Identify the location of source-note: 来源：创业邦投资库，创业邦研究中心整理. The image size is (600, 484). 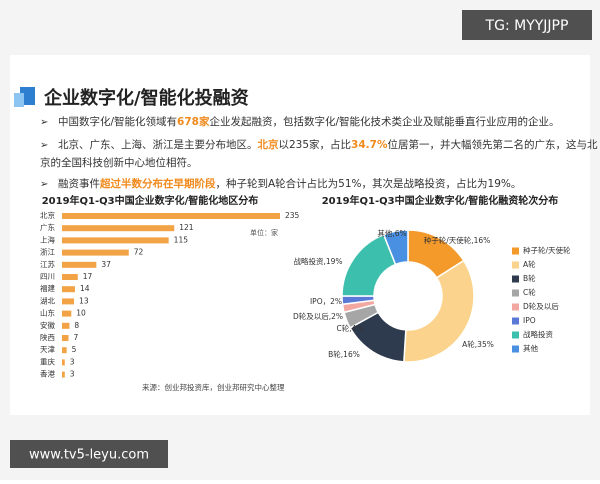
(213, 387).